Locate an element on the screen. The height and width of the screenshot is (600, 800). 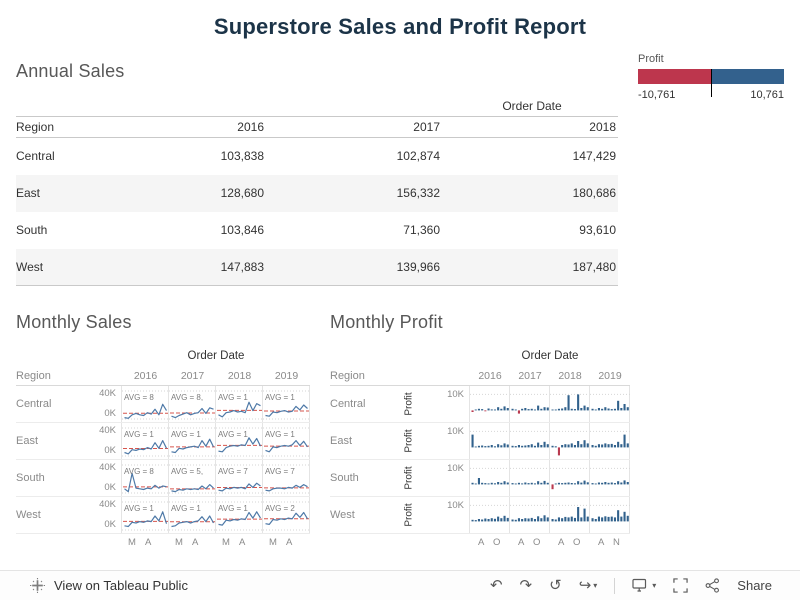
redo-icon: ↷ is located at coordinates (526, 585).